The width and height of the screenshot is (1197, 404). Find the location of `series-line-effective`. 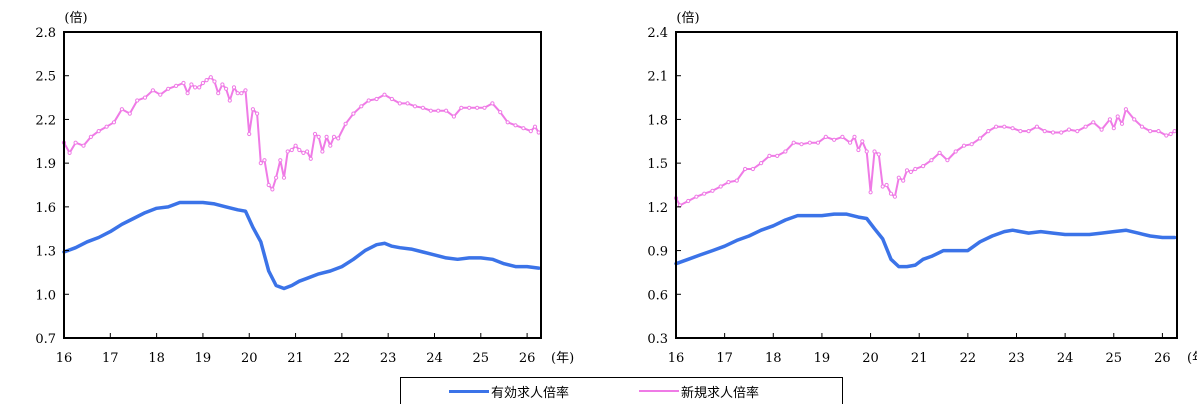

series-line-effective is located at coordinates (925, 240).